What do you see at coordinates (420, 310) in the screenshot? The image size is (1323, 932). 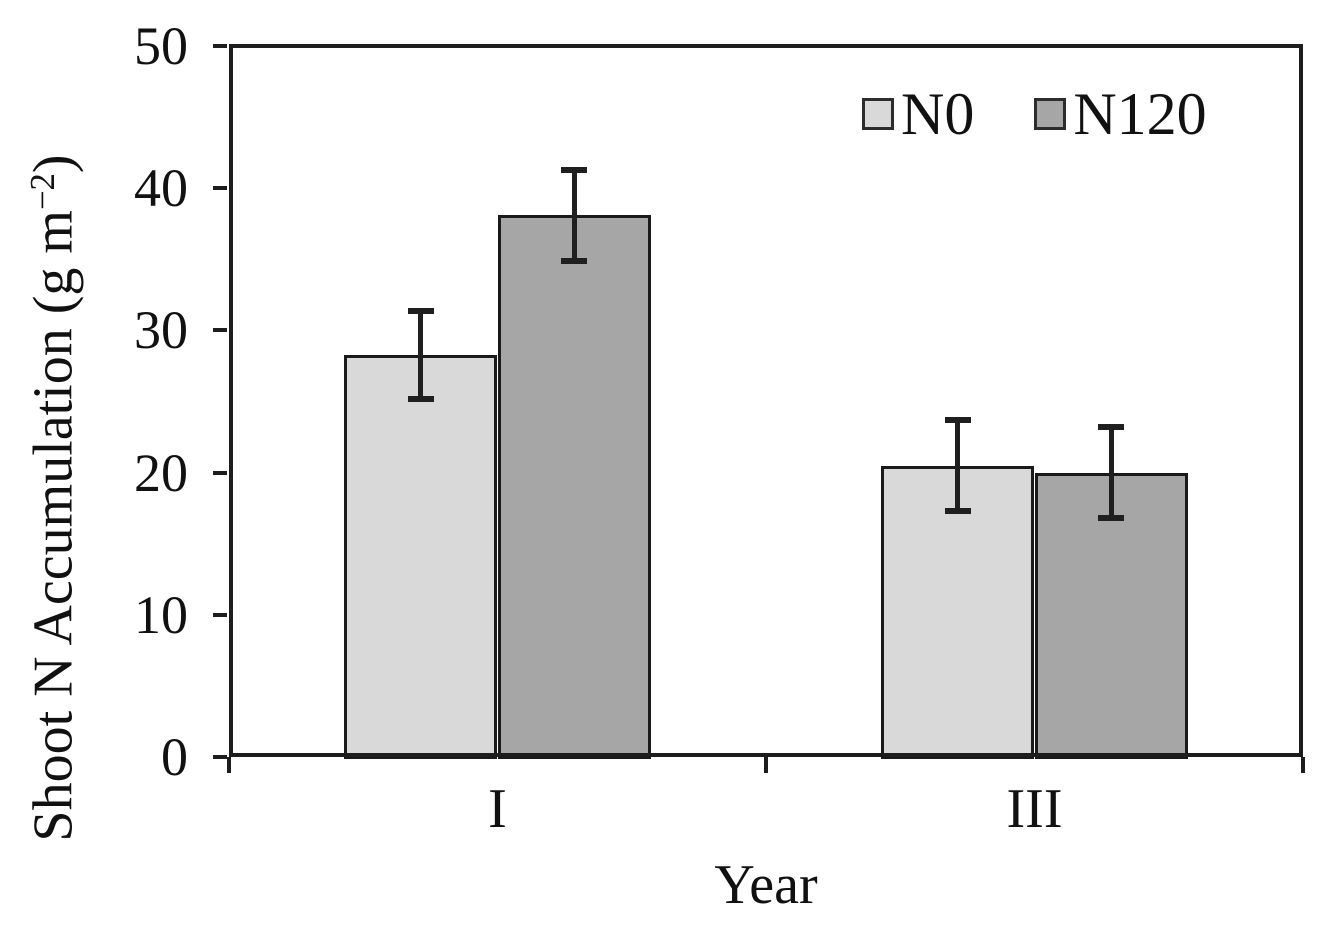 I see `error-bar-top-cap-I-N0` at bounding box center [420, 310].